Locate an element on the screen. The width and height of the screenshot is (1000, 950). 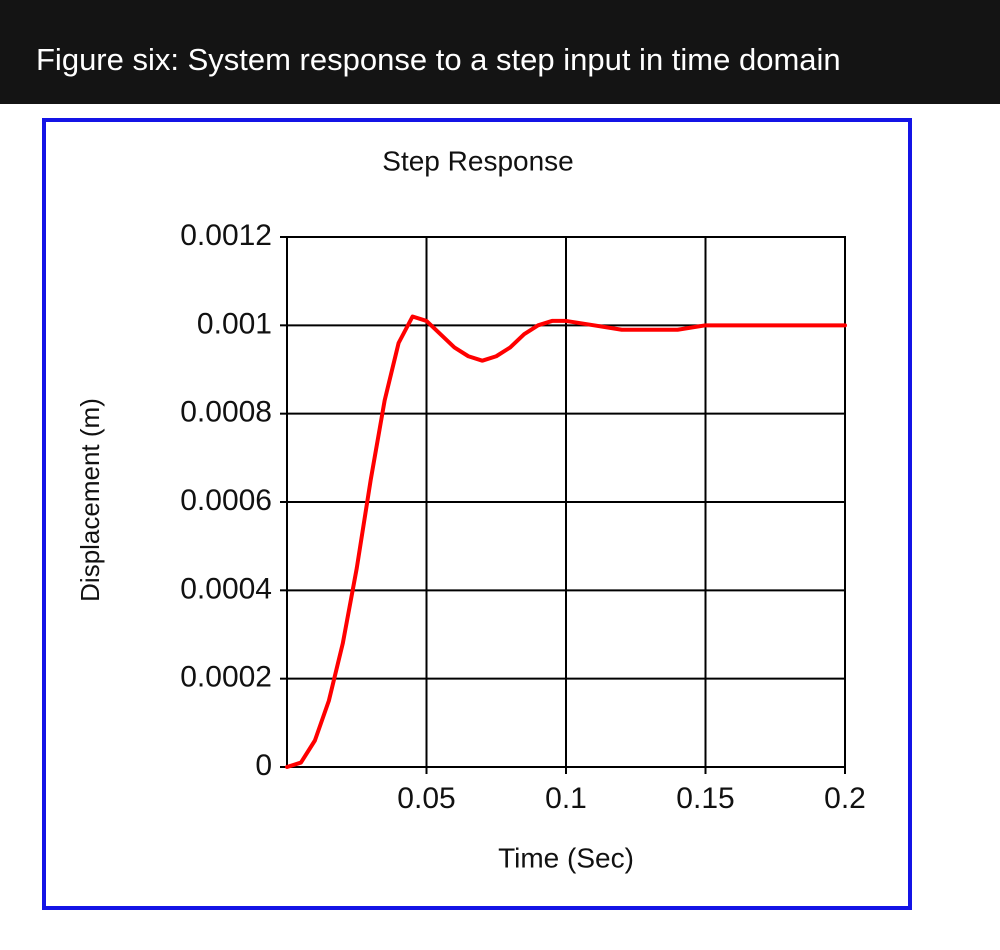
y-tick-label: 0.0006 is located at coordinates (226, 500).